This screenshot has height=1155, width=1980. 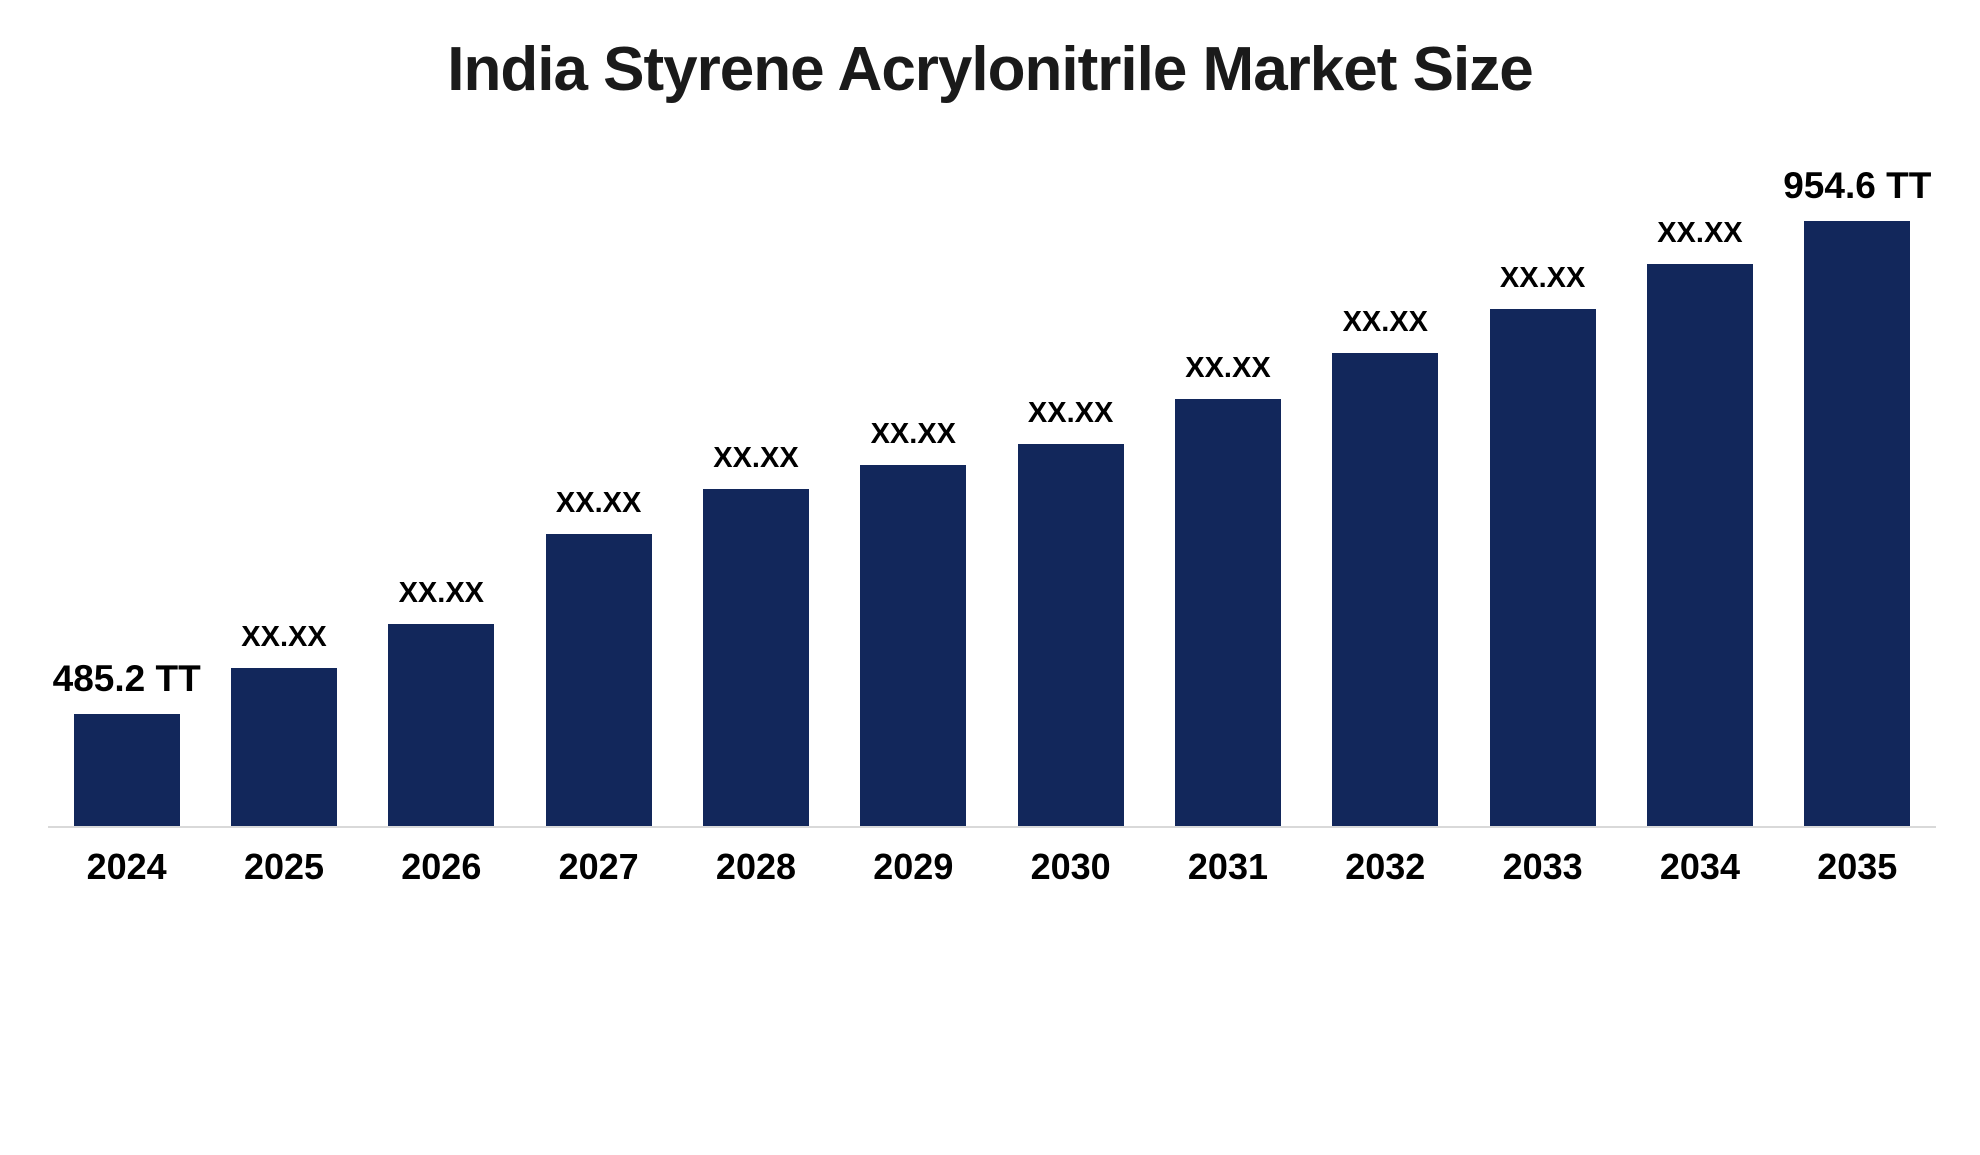 What do you see at coordinates (1385, 589) in the screenshot?
I see `bar-2032` at bounding box center [1385, 589].